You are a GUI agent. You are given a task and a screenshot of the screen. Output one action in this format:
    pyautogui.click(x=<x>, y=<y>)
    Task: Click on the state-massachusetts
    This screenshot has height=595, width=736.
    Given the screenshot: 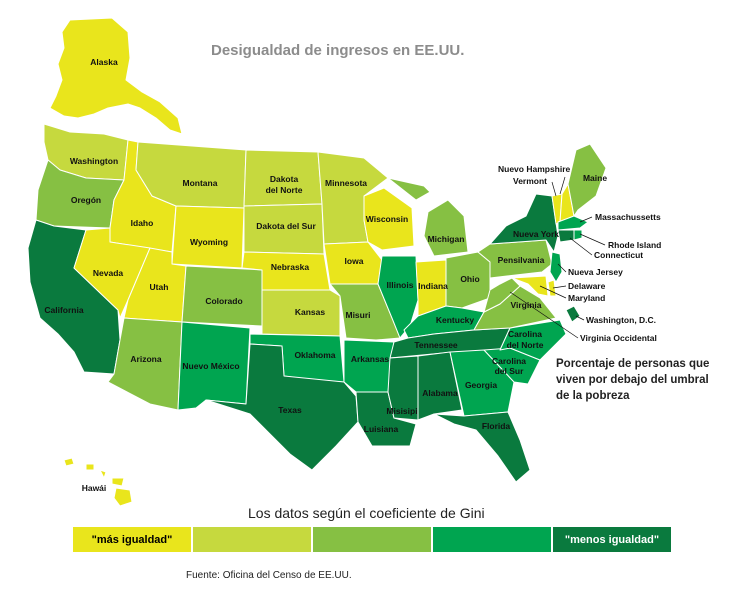 What is the action you would take?
    pyautogui.click(x=573, y=223)
    